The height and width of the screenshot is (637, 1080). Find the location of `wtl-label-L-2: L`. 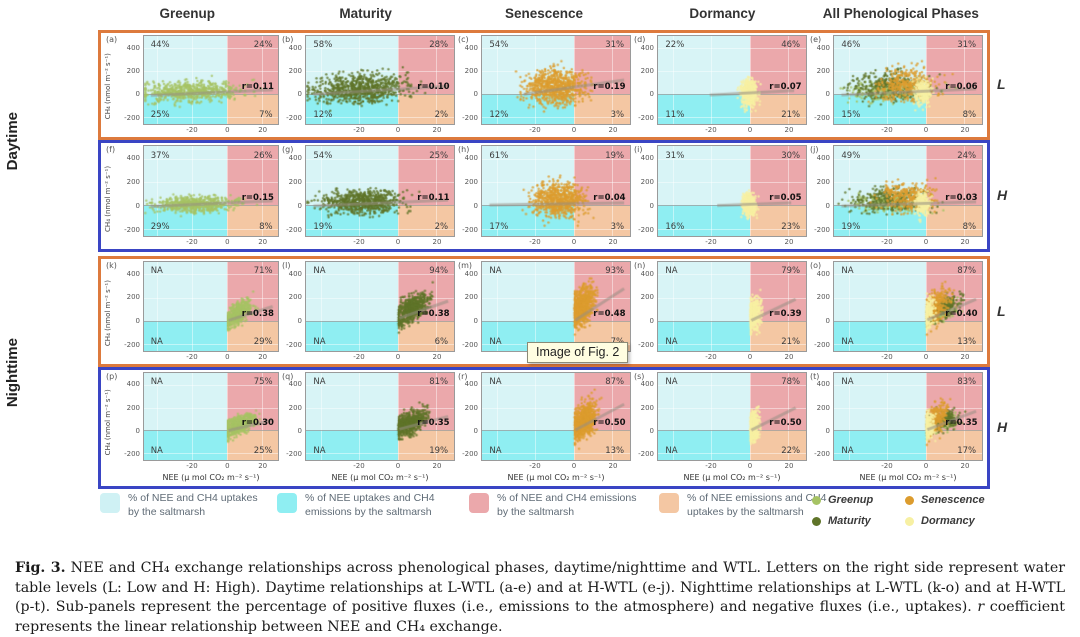

wtl-label-L-2: L is located at coordinates (1001, 310).